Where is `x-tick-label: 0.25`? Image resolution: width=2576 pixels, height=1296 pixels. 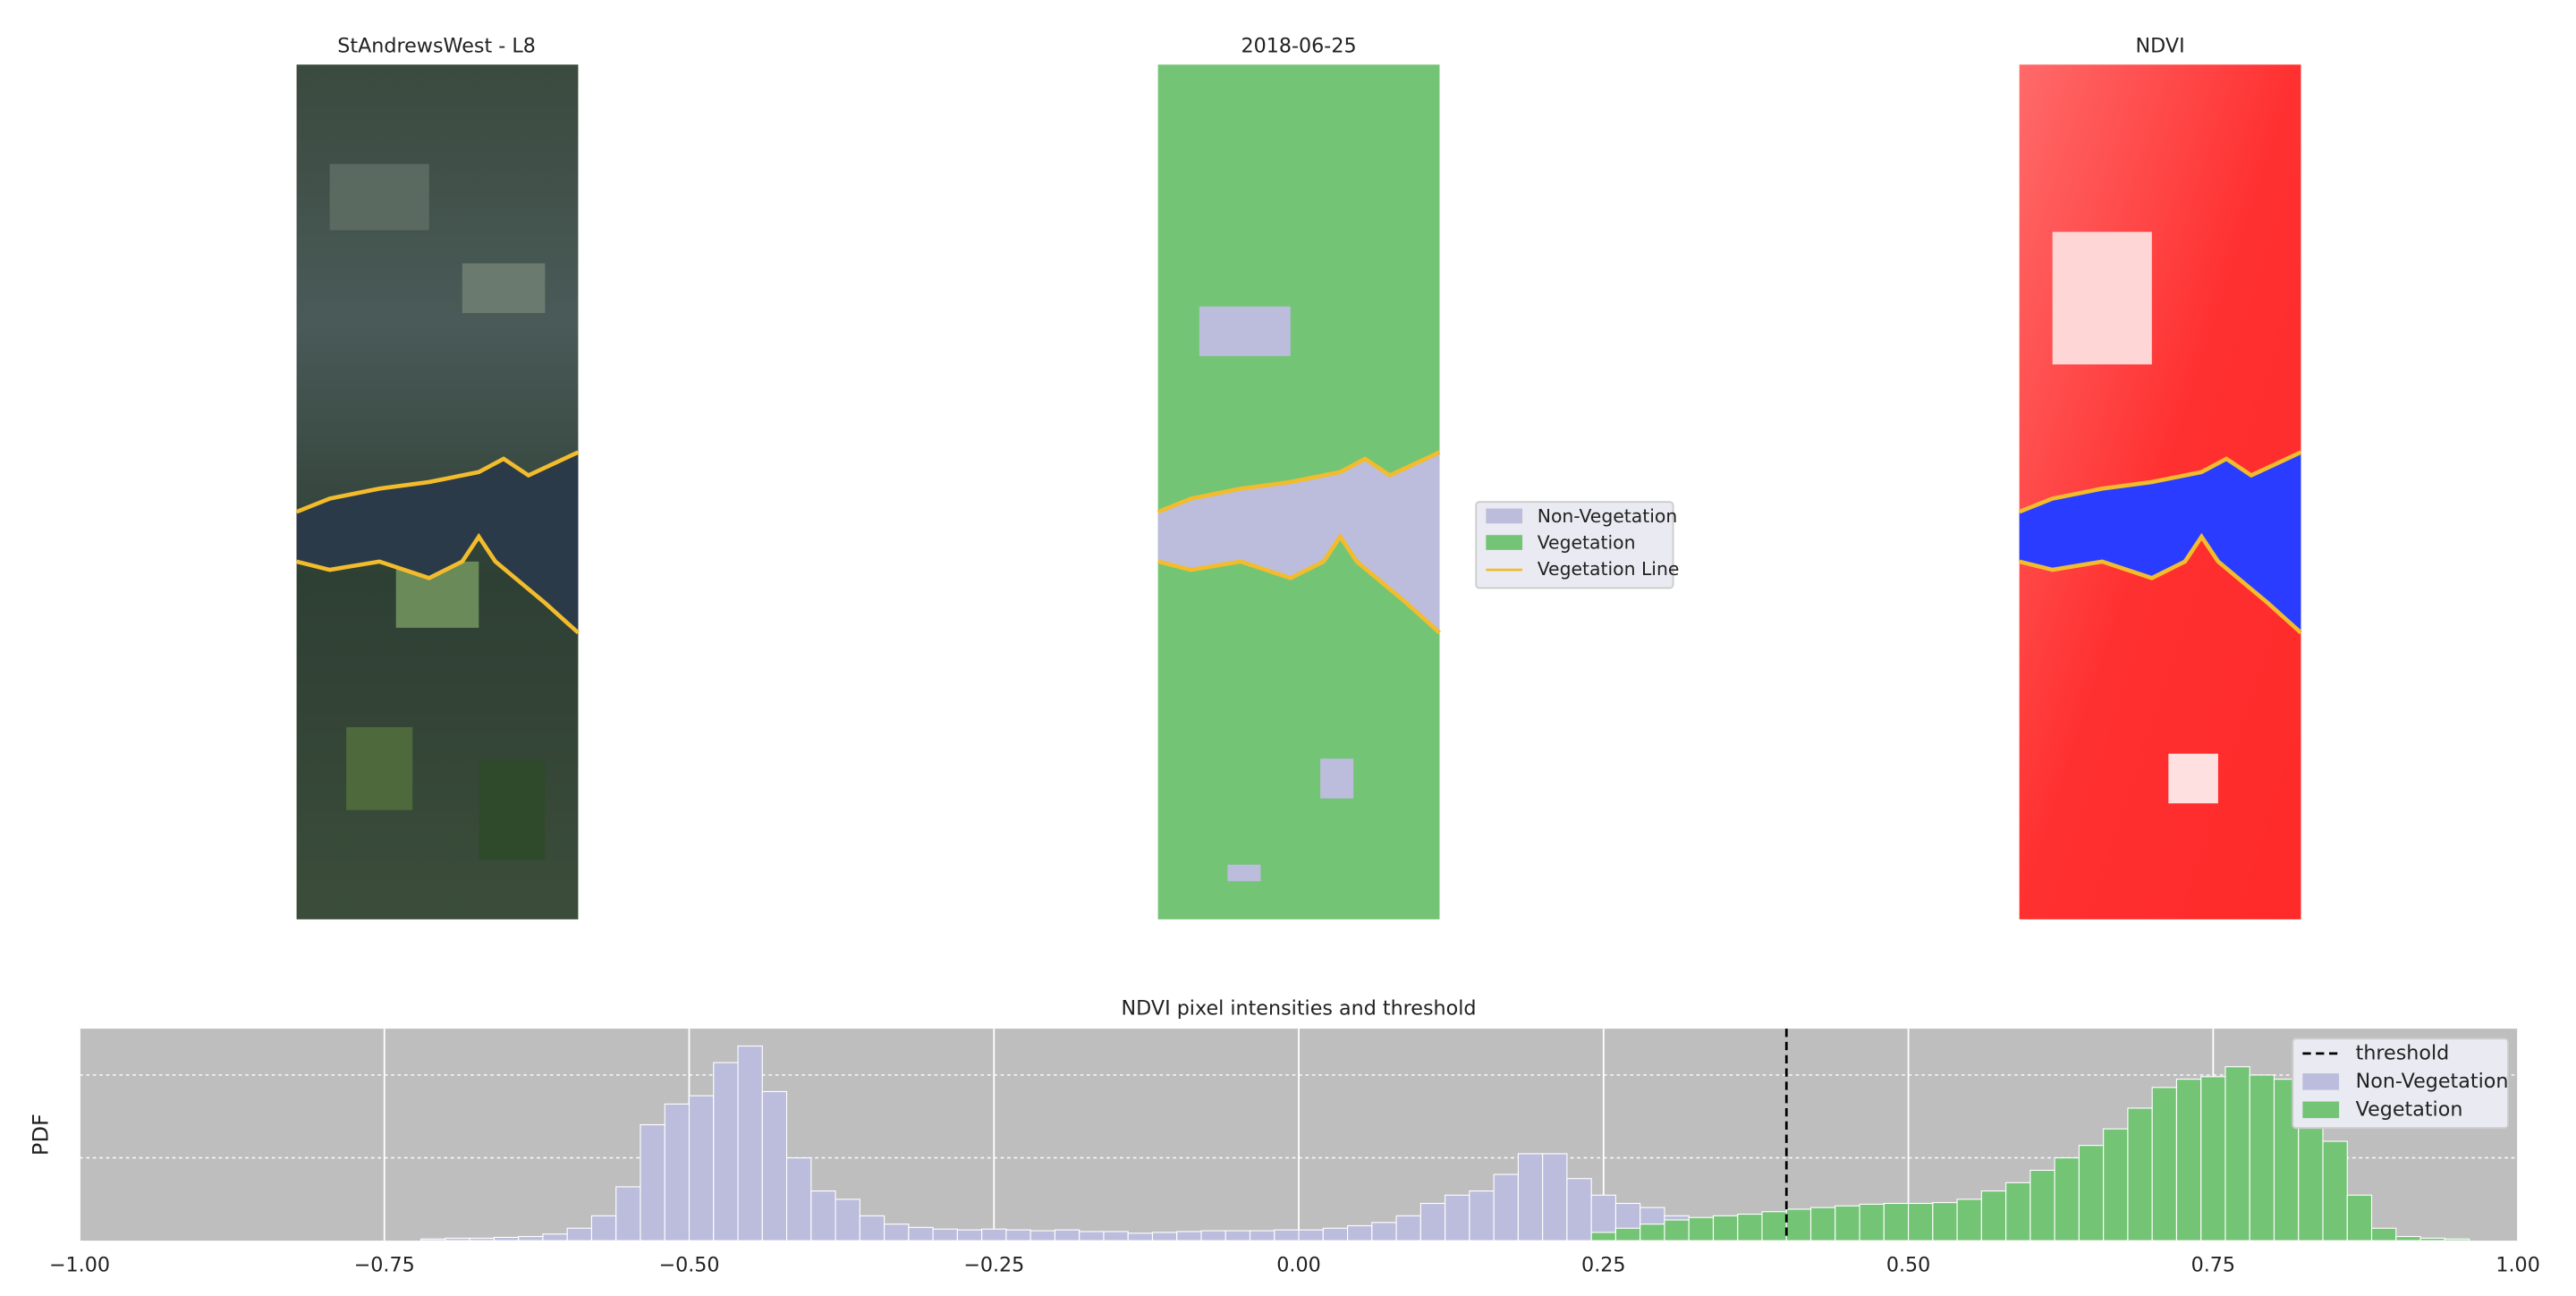
x-tick-label: 0.25 is located at coordinates (1603, 1264).